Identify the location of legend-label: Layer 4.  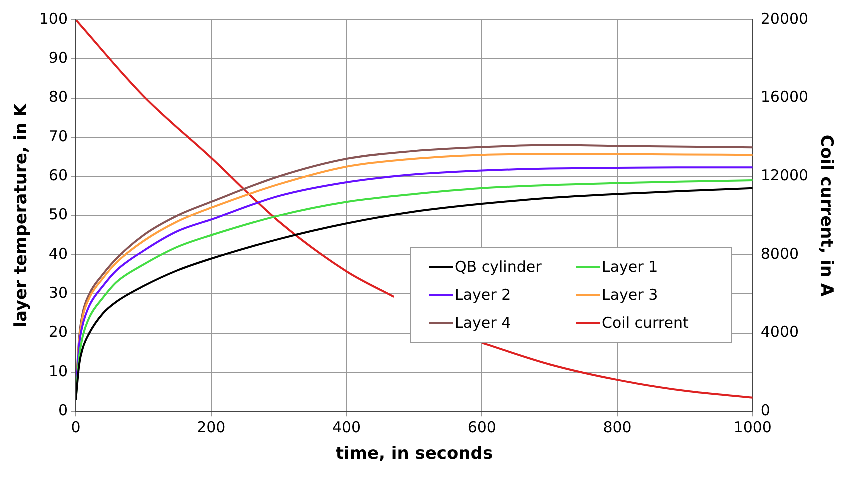
(483, 323).